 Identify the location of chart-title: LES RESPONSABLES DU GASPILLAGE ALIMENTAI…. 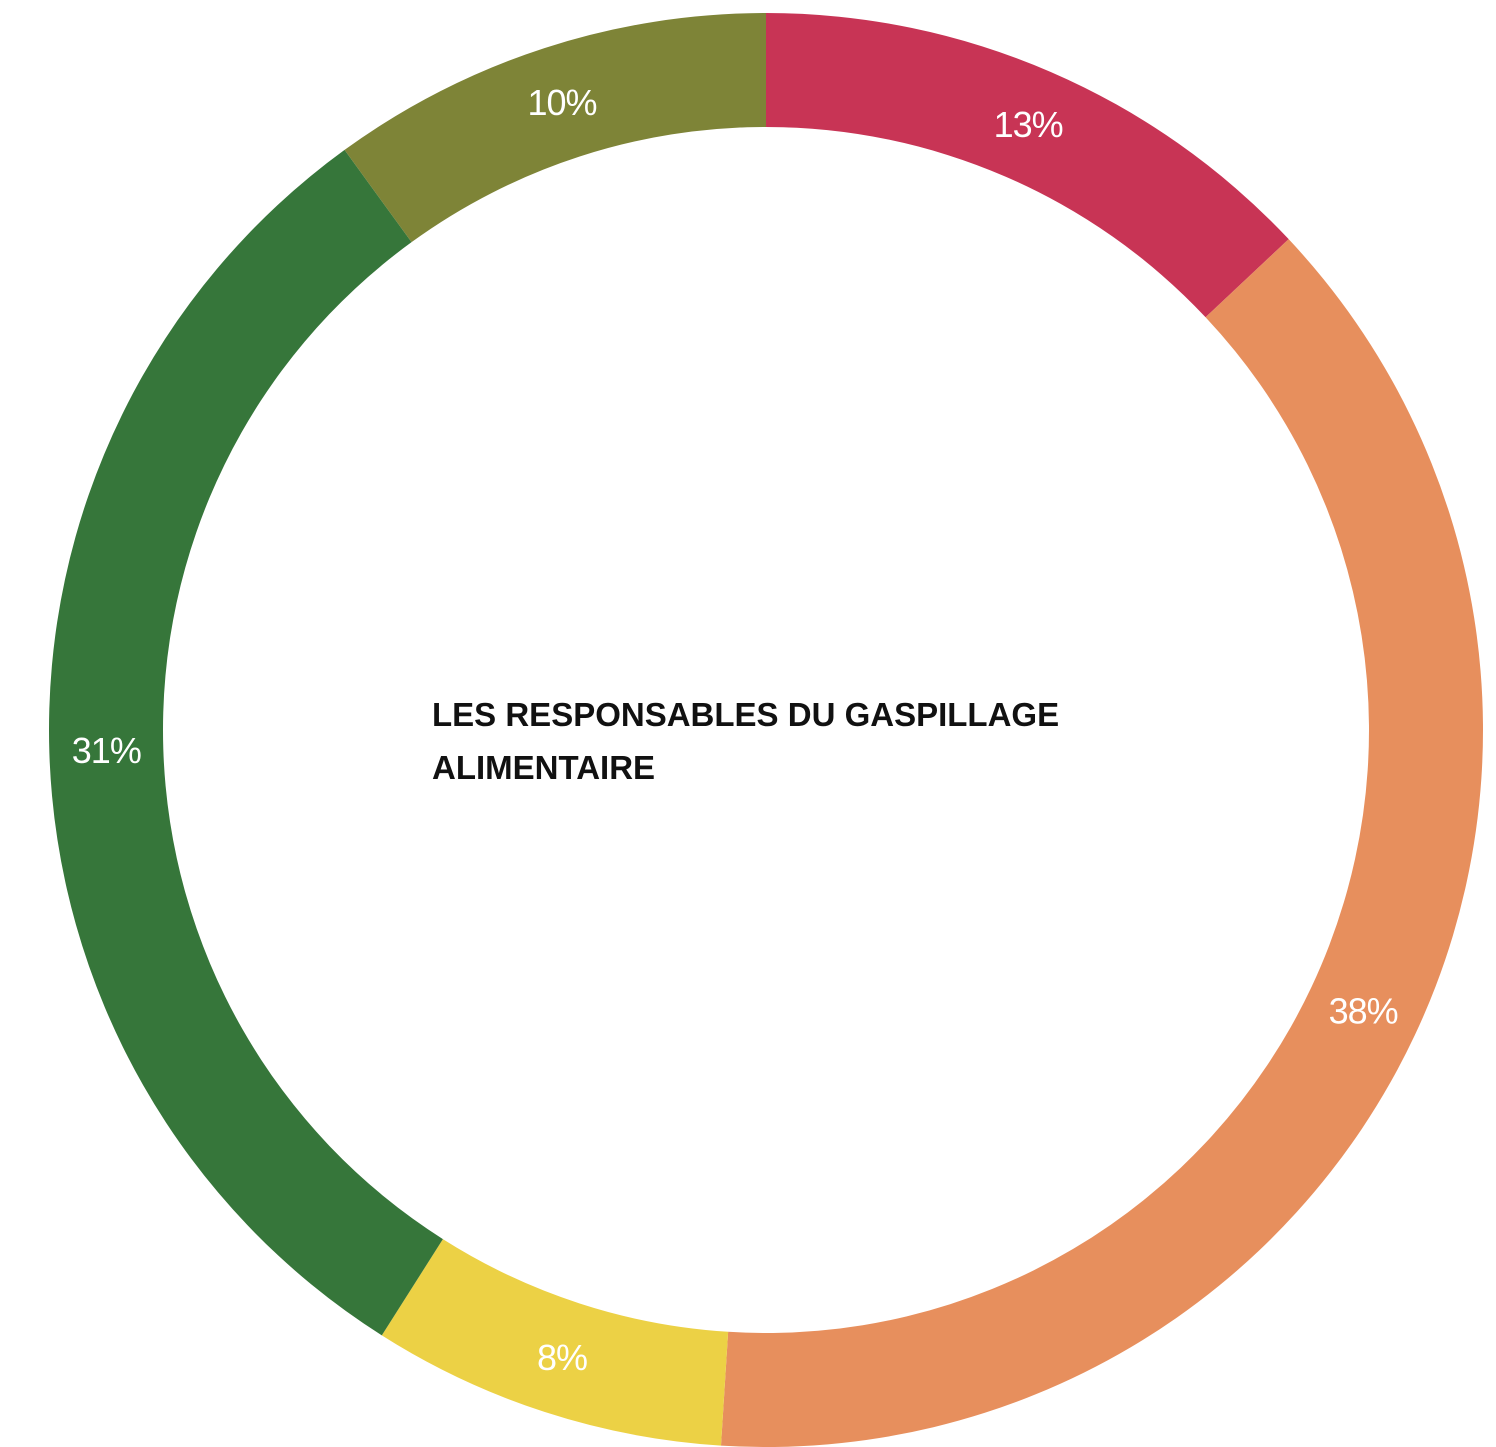
(752, 741).